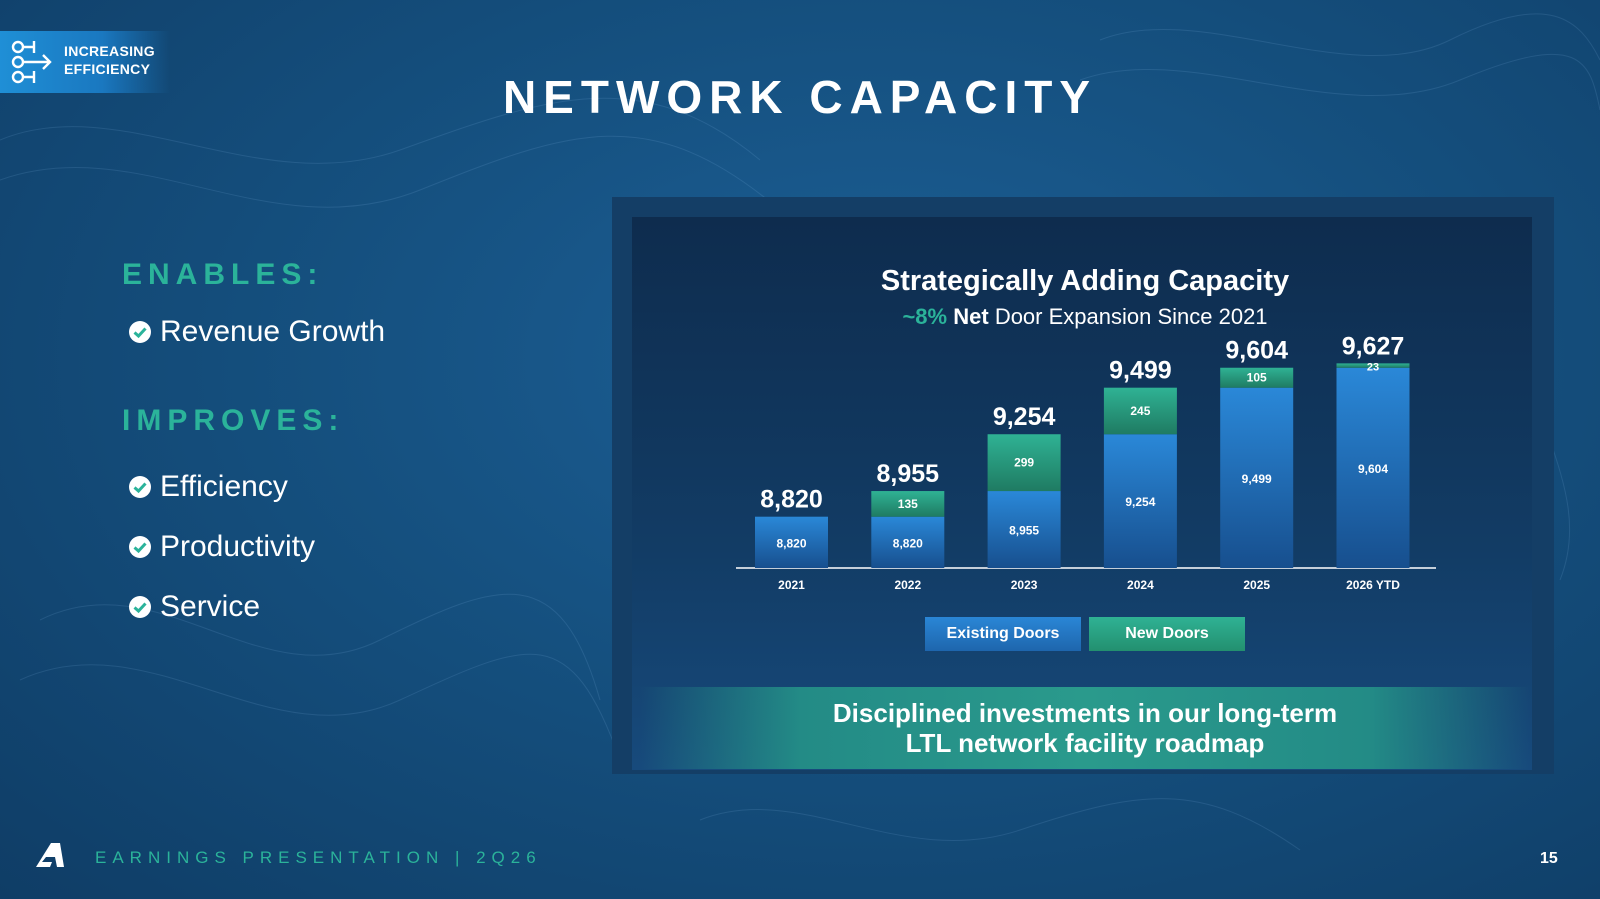 Image resolution: width=1600 pixels, height=899 pixels. What do you see at coordinates (908, 474) in the screenshot?
I see `total-label: 8,955` at bounding box center [908, 474].